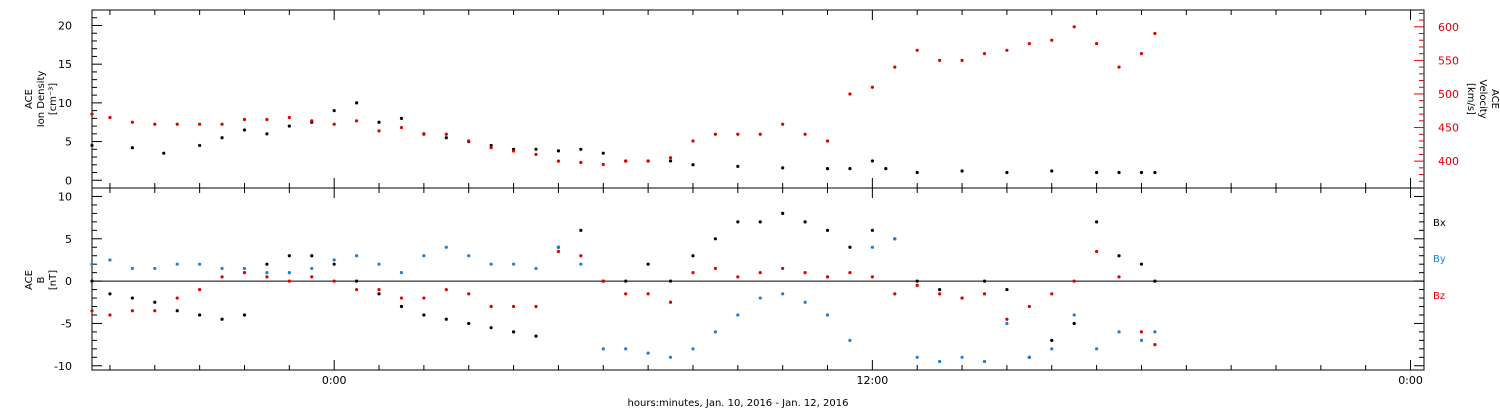 The height and width of the screenshot is (410, 1500). I want to click on top-left-ylabel: ACE Ion Density [cm⁻³], so click(41, 99).